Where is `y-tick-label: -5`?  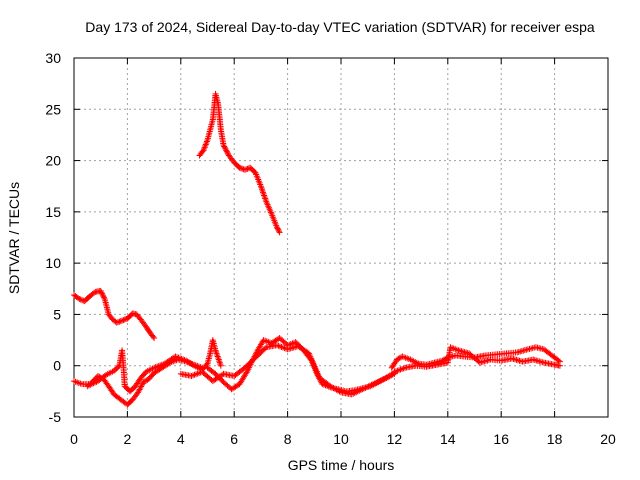
y-tick-label: -5 is located at coordinates (55, 417).